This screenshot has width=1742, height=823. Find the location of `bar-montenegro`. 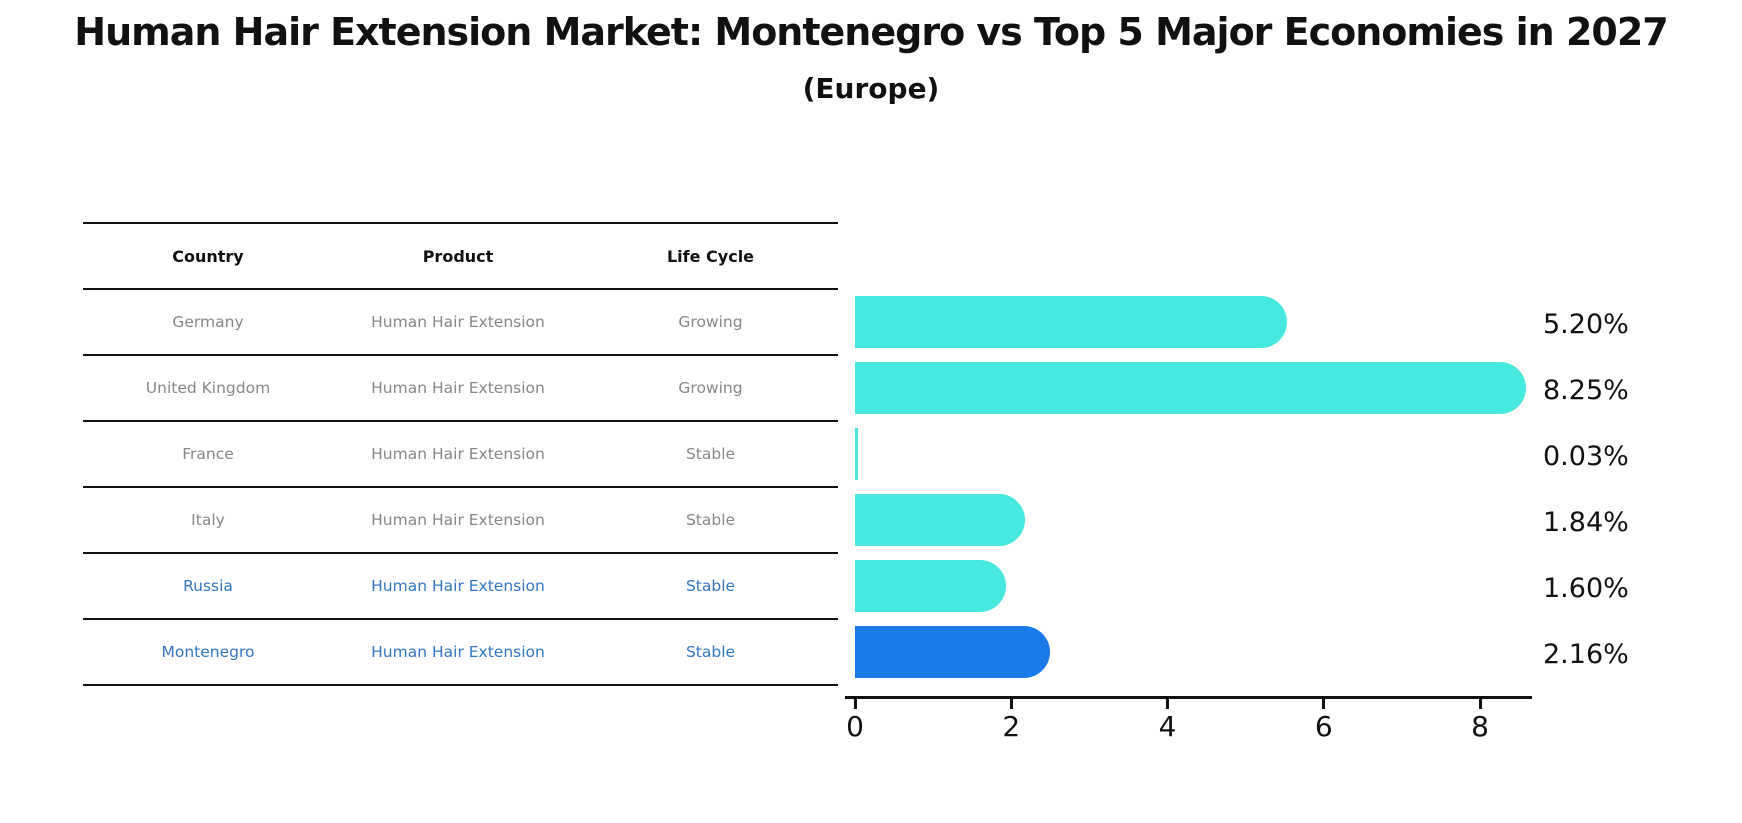

bar-montenegro is located at coordinates (952, 652).